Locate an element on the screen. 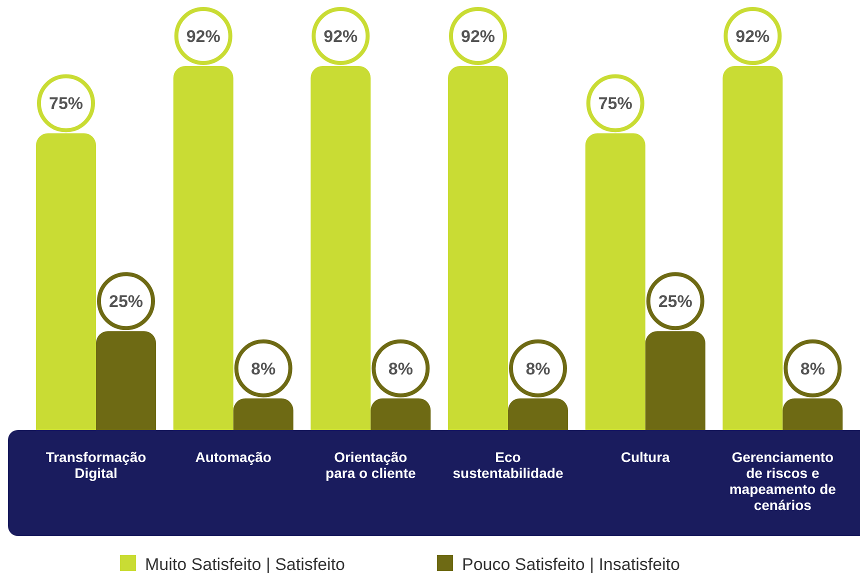  x-tick-label: Gerenciamento de riscos e mapeamento de cenários is located at coordinates (782, 481).